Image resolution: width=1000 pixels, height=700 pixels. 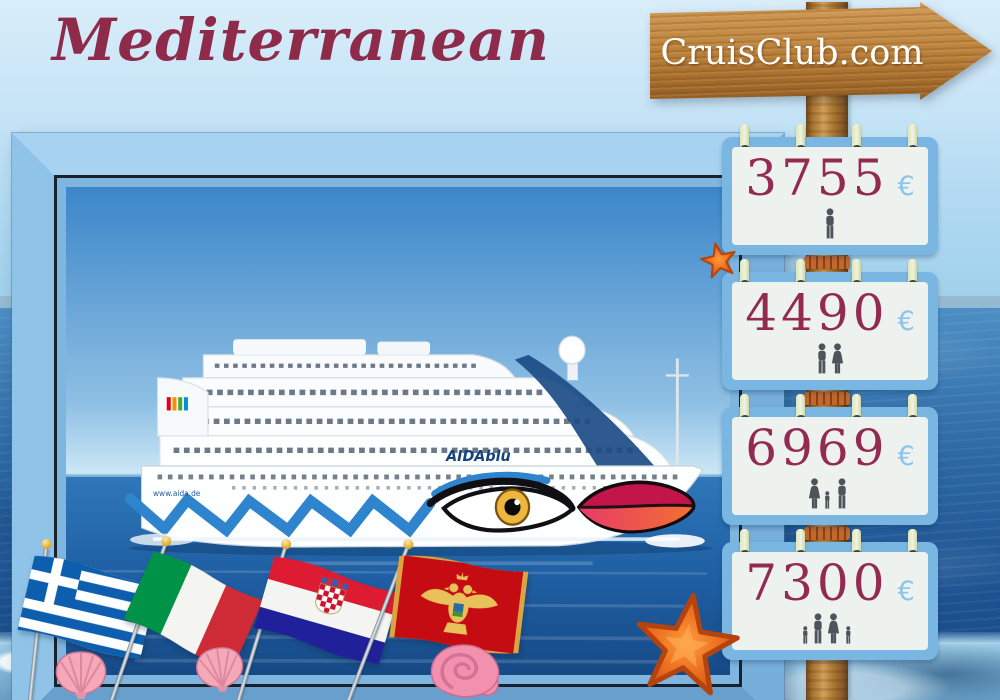 What do you see at coordinates (177, 493) in the screenshot?
I see `ship-url-label: www.aida.de` at bounding box center [177, 493].